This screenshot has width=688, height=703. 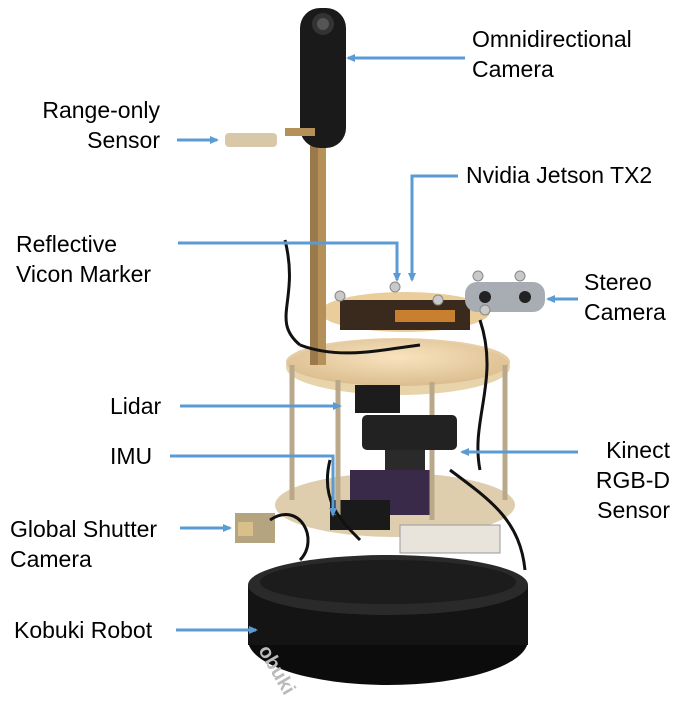 I want to click on kinect-sensor, so click(x=409, y=442).